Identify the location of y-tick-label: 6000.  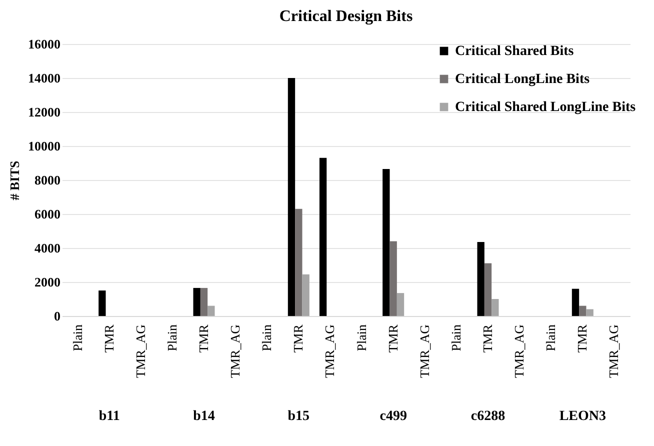
(47, 214).